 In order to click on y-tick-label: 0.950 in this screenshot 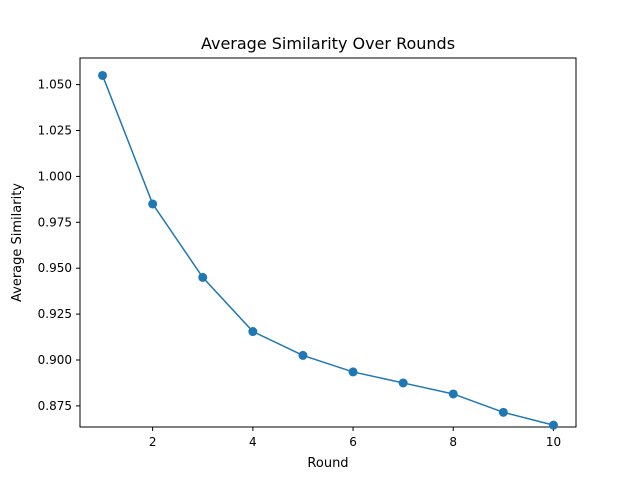, I will do `click(55, 268)`.